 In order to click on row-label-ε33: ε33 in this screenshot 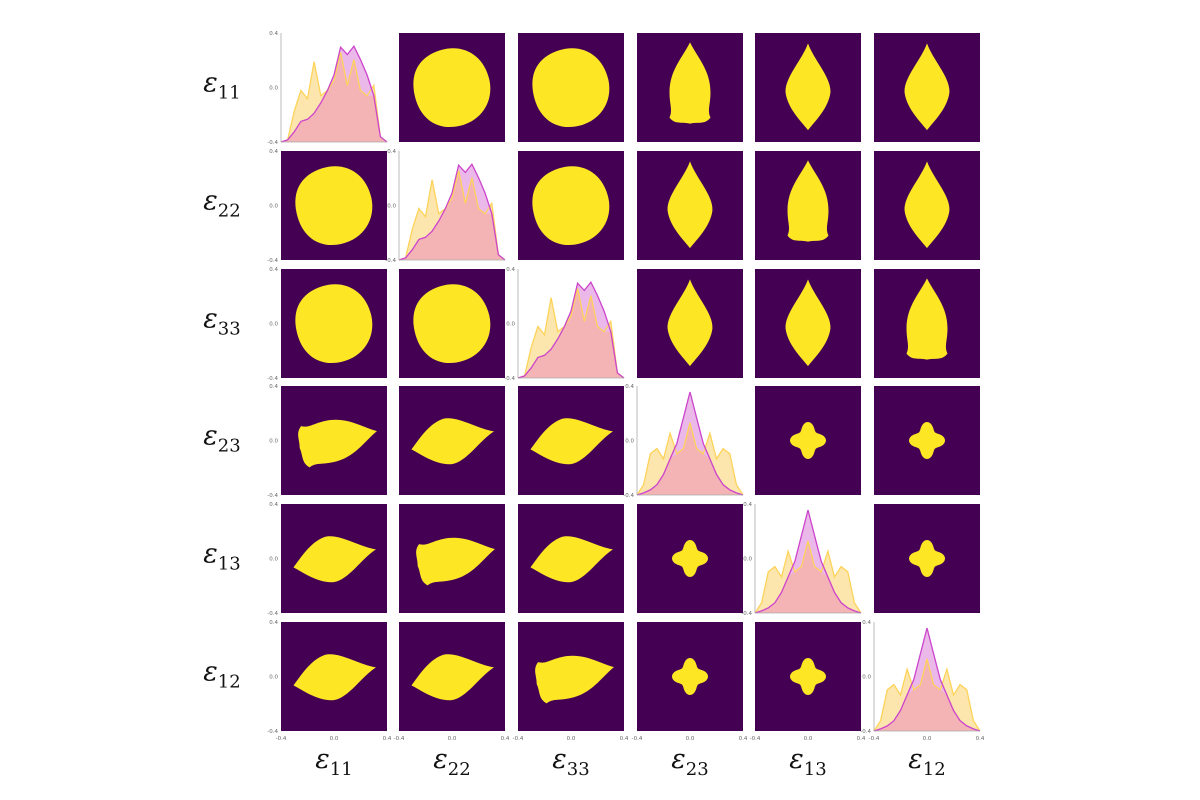, I will do `click(221, 322)`.